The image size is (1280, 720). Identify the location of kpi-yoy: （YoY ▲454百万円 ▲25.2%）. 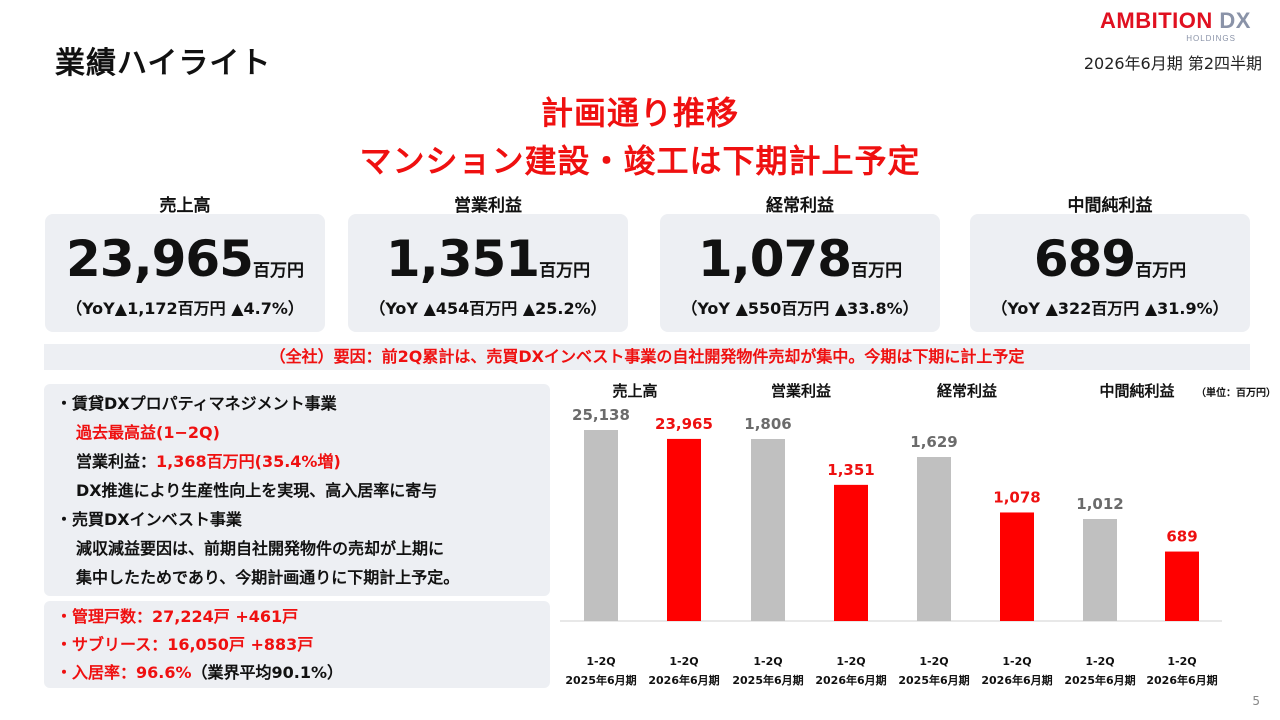
(488, 308).